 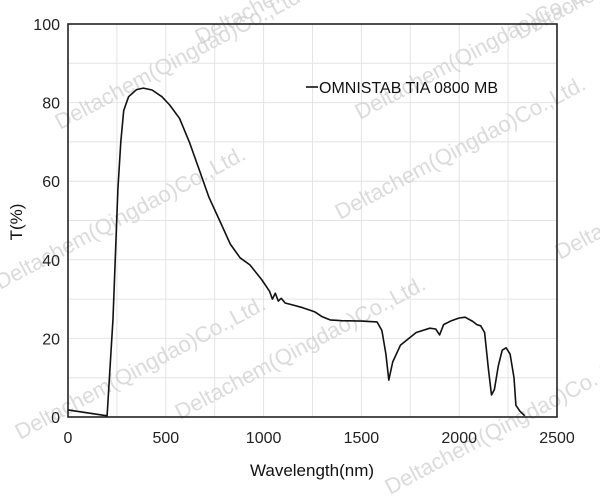 What do you see at coordinates (51, 104) in the screenshot?
I see `y-tick-label: 80` at bounding box center [51, 104].